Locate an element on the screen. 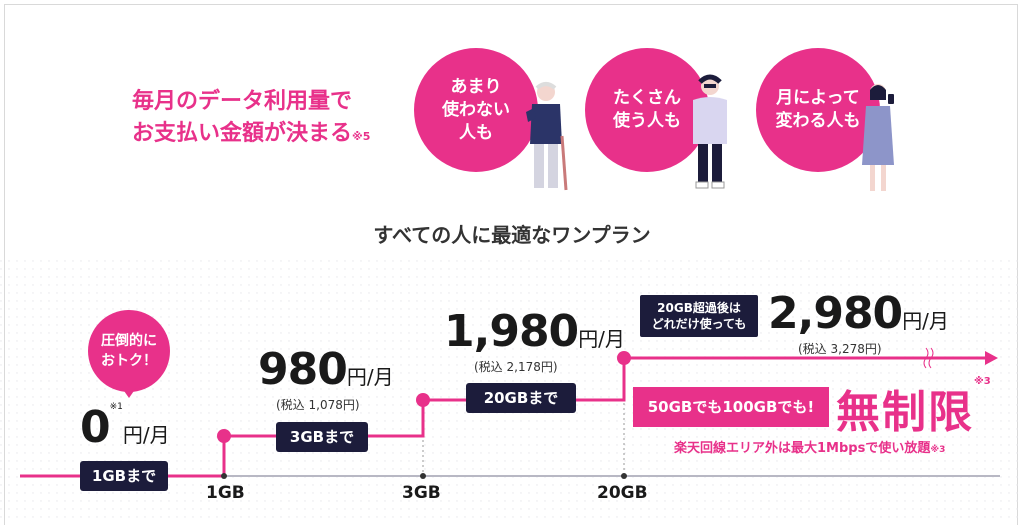 Image resolution: width=1024 pixels, height=525 pixels. axis-dot-1gb is located at coordinates (224, 476).